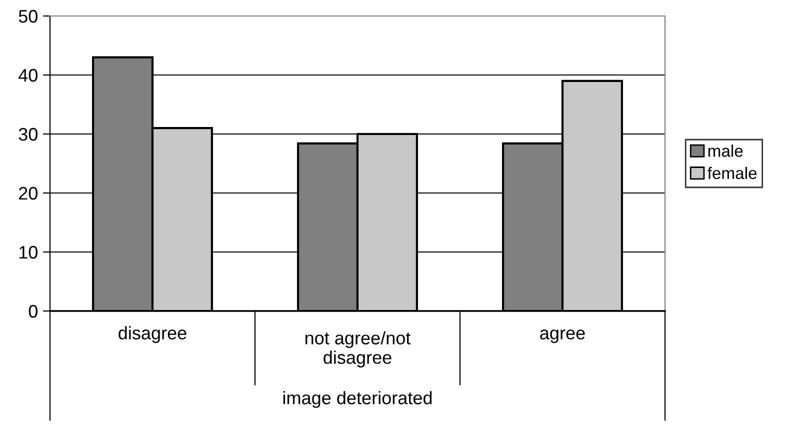 Image resolution: width=789 pixels, height=429 pixels. I want to click on y-tick-label: 0, so click(33, 311).